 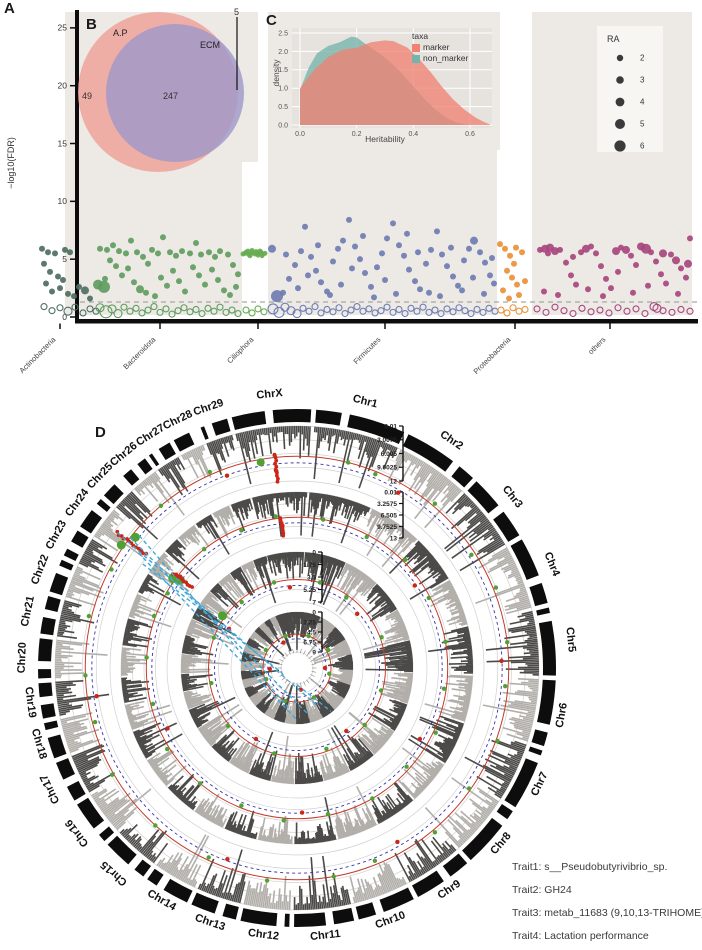 I want to click on track-axis-label: 6.75, so click(x=309, y=642).